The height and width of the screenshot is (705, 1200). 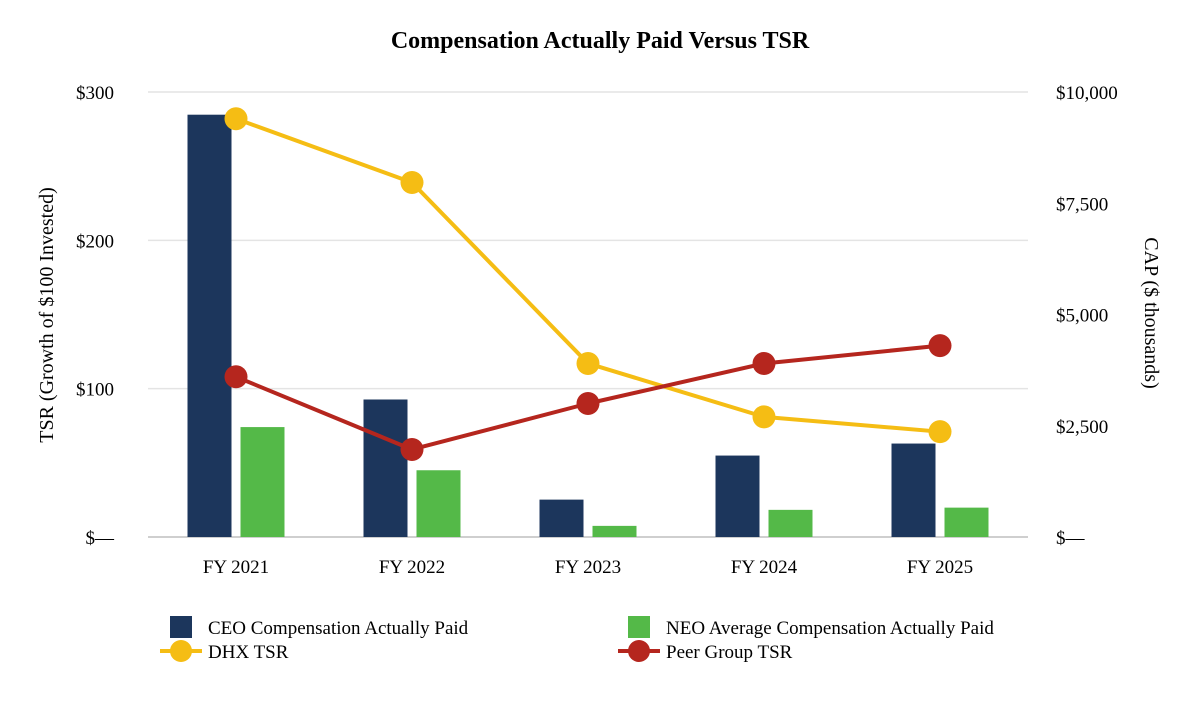 I want to click on legend-label: DHX TSR, so click(x=248, y=652).